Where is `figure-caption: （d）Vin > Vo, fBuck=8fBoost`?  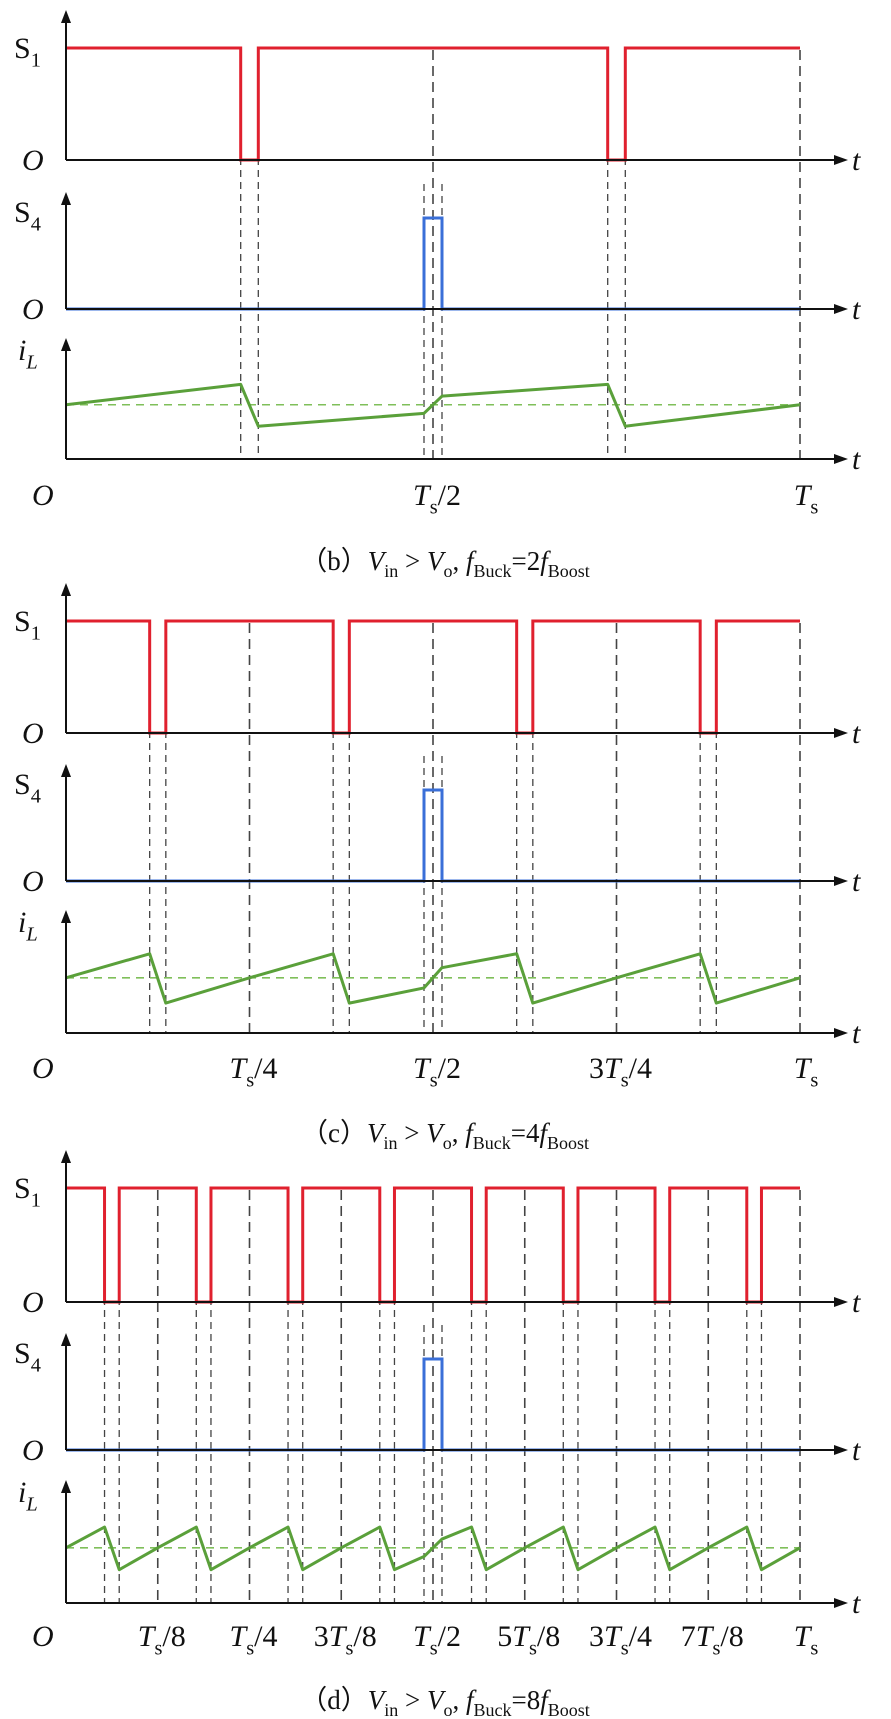 figure-caption: （d）Vin > Vo, fBuck=8fBoost is located at coordinates (445, 1702).